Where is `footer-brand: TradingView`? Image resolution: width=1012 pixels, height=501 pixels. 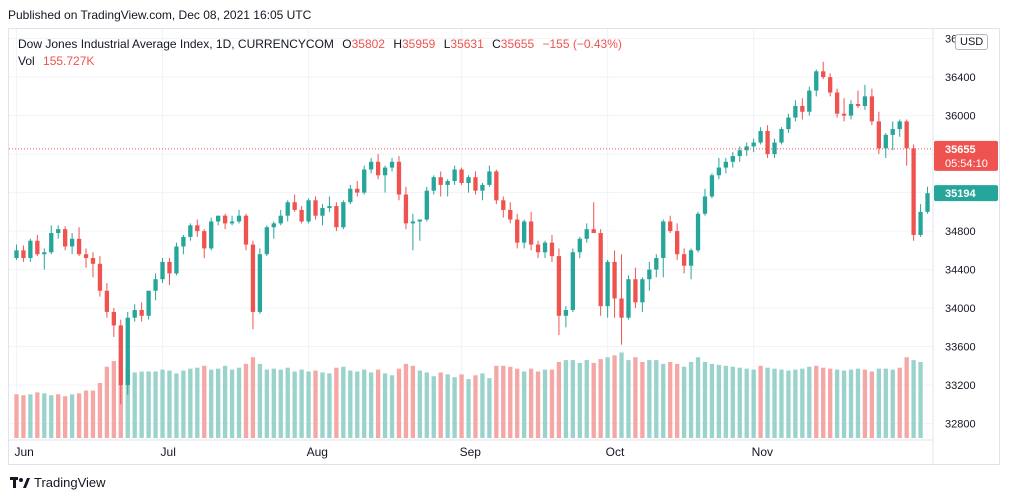 footer-brand: TradingView is located at coordinates (58, 482).